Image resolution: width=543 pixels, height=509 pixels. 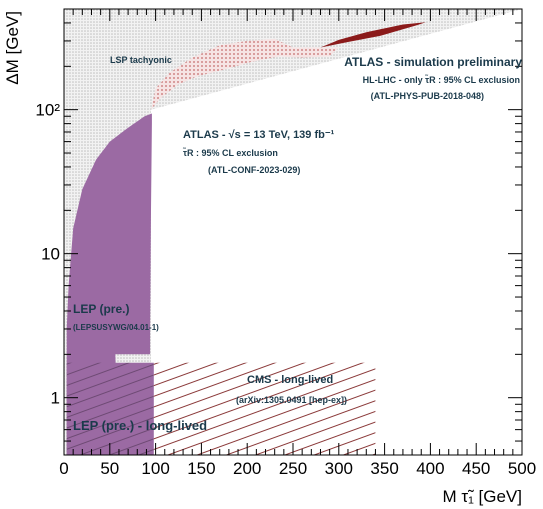 What do you see at coordinates (12, 48) in the screenshot?
I see `y-axis-title: ΔM [GeV]` at bounding box center [12, 48].